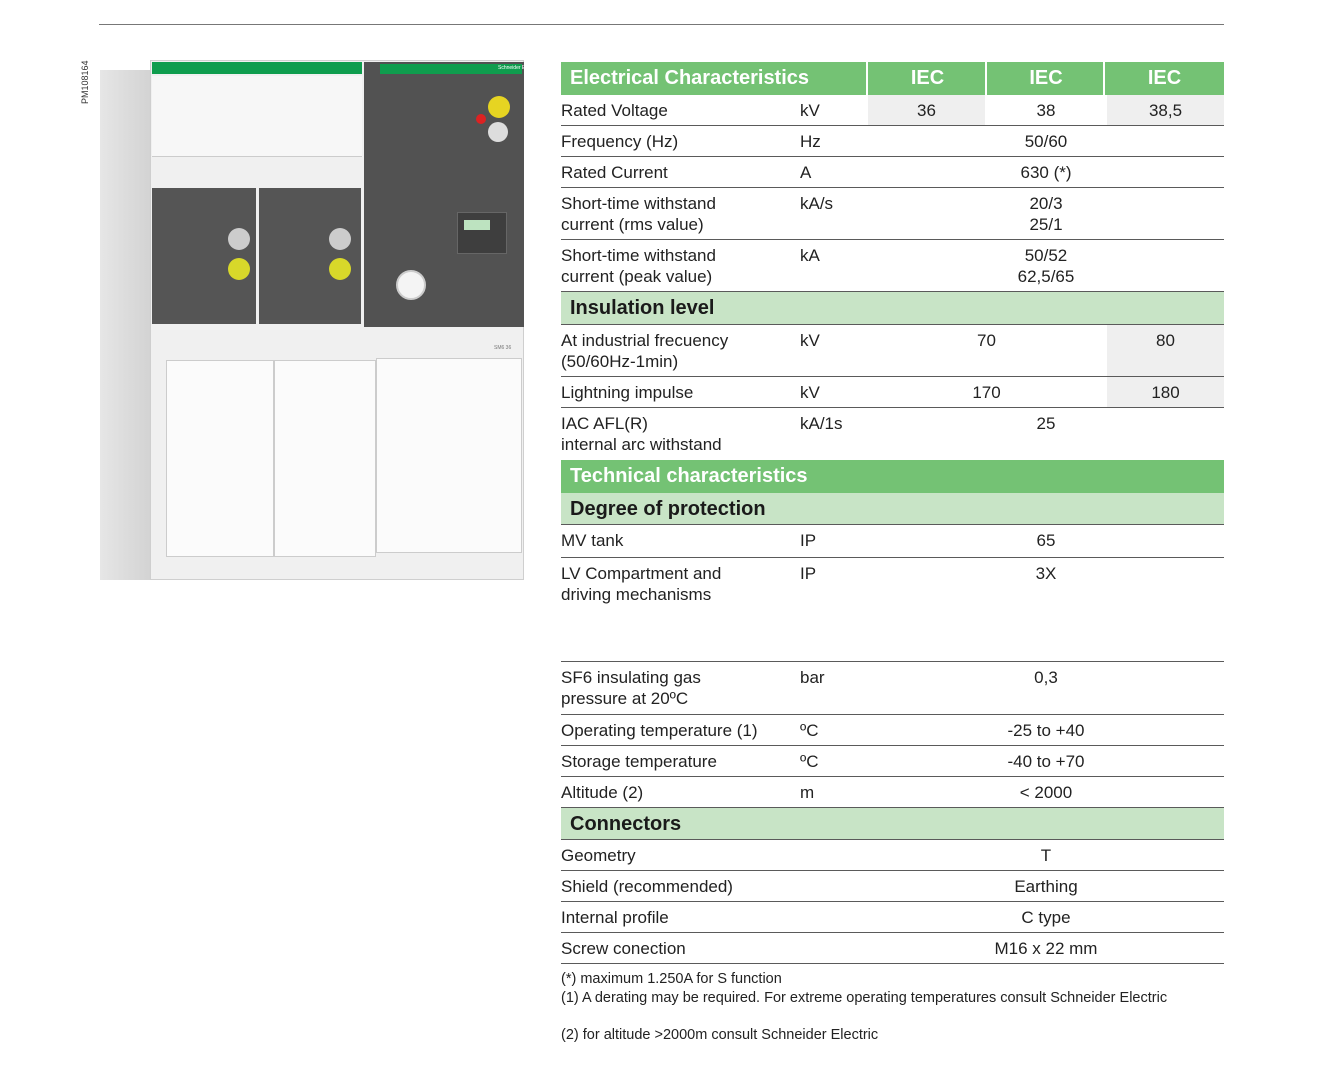  What do you see at coordinates (1046, 276) in the screenshot?
I see `value-line: 62,5/65` at bounding box center [1046, 276].